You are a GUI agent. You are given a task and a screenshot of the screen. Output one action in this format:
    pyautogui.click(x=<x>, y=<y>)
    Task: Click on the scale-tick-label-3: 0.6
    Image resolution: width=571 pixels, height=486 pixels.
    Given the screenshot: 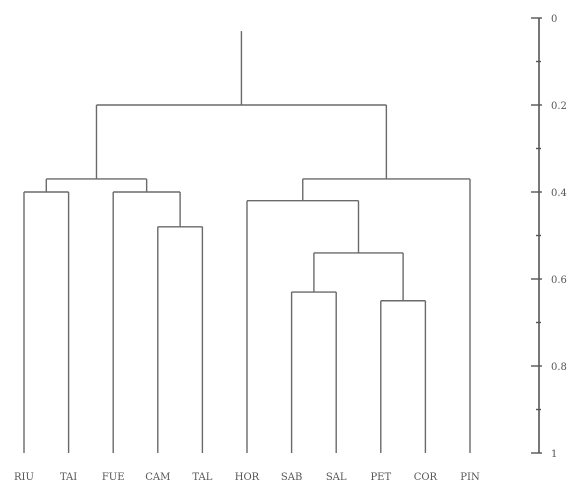 What is the action you would take?
    pyautogui.click(x=559, y=280)
    